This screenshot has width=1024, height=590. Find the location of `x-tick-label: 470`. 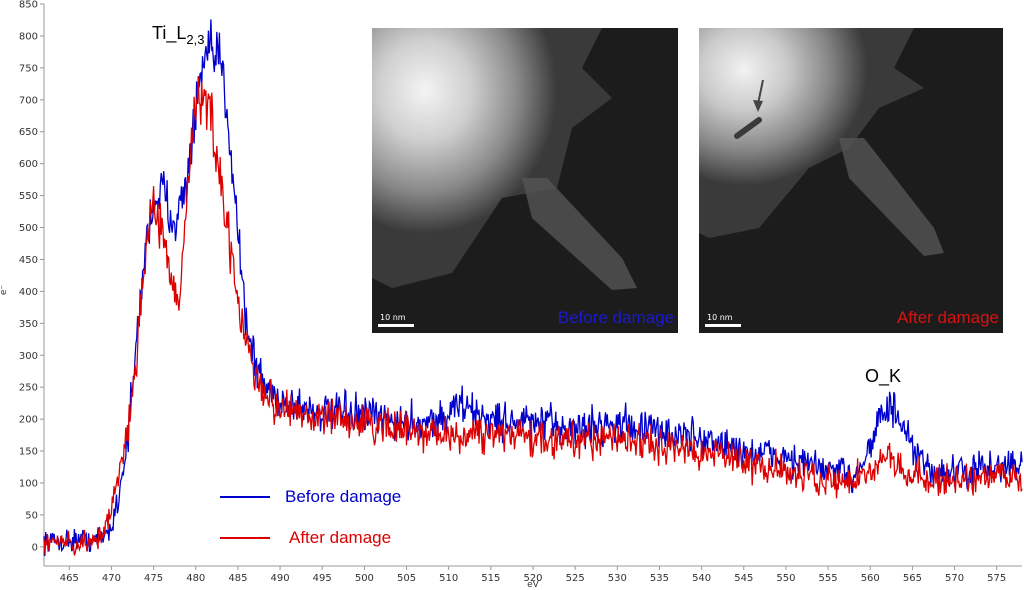

x-tick-label: 470 is located at coordinates (111, 578).